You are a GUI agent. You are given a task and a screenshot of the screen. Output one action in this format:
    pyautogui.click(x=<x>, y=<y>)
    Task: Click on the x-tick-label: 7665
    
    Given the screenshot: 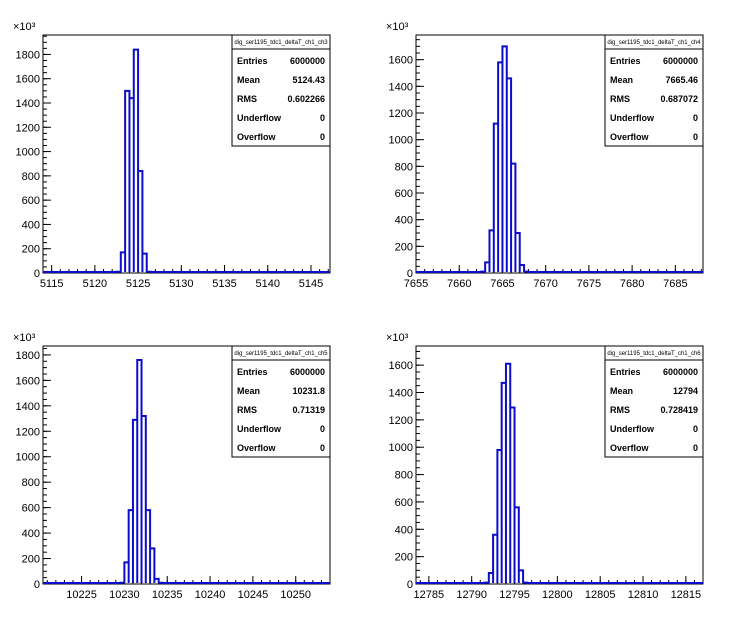 What is the action you would take?
    pyautogui.click(x=502, y=284)
    